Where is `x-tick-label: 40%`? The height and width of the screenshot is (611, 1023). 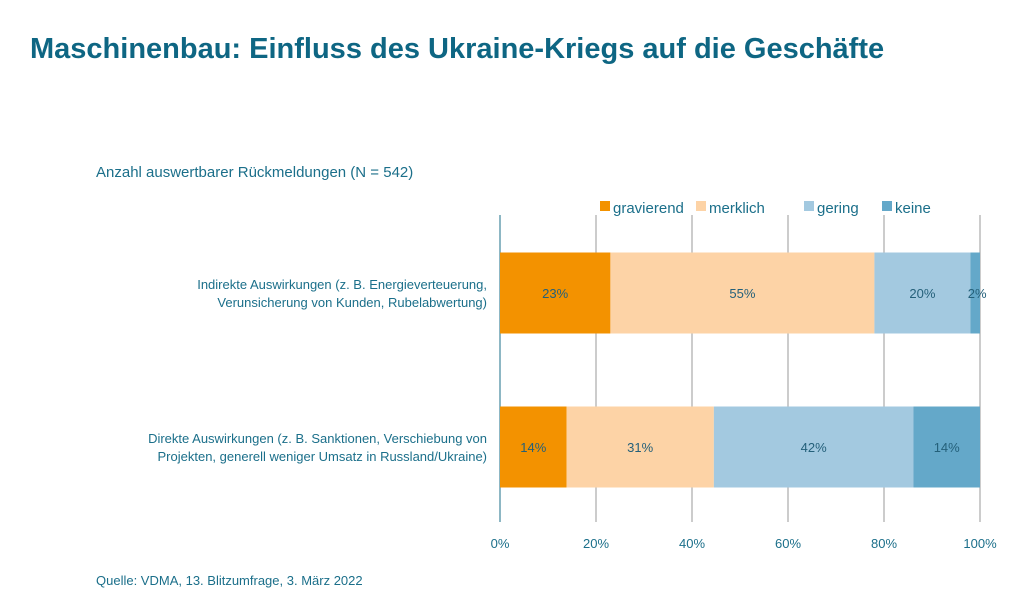 x-tick-label: 40% is located at coordinates (692, 543).